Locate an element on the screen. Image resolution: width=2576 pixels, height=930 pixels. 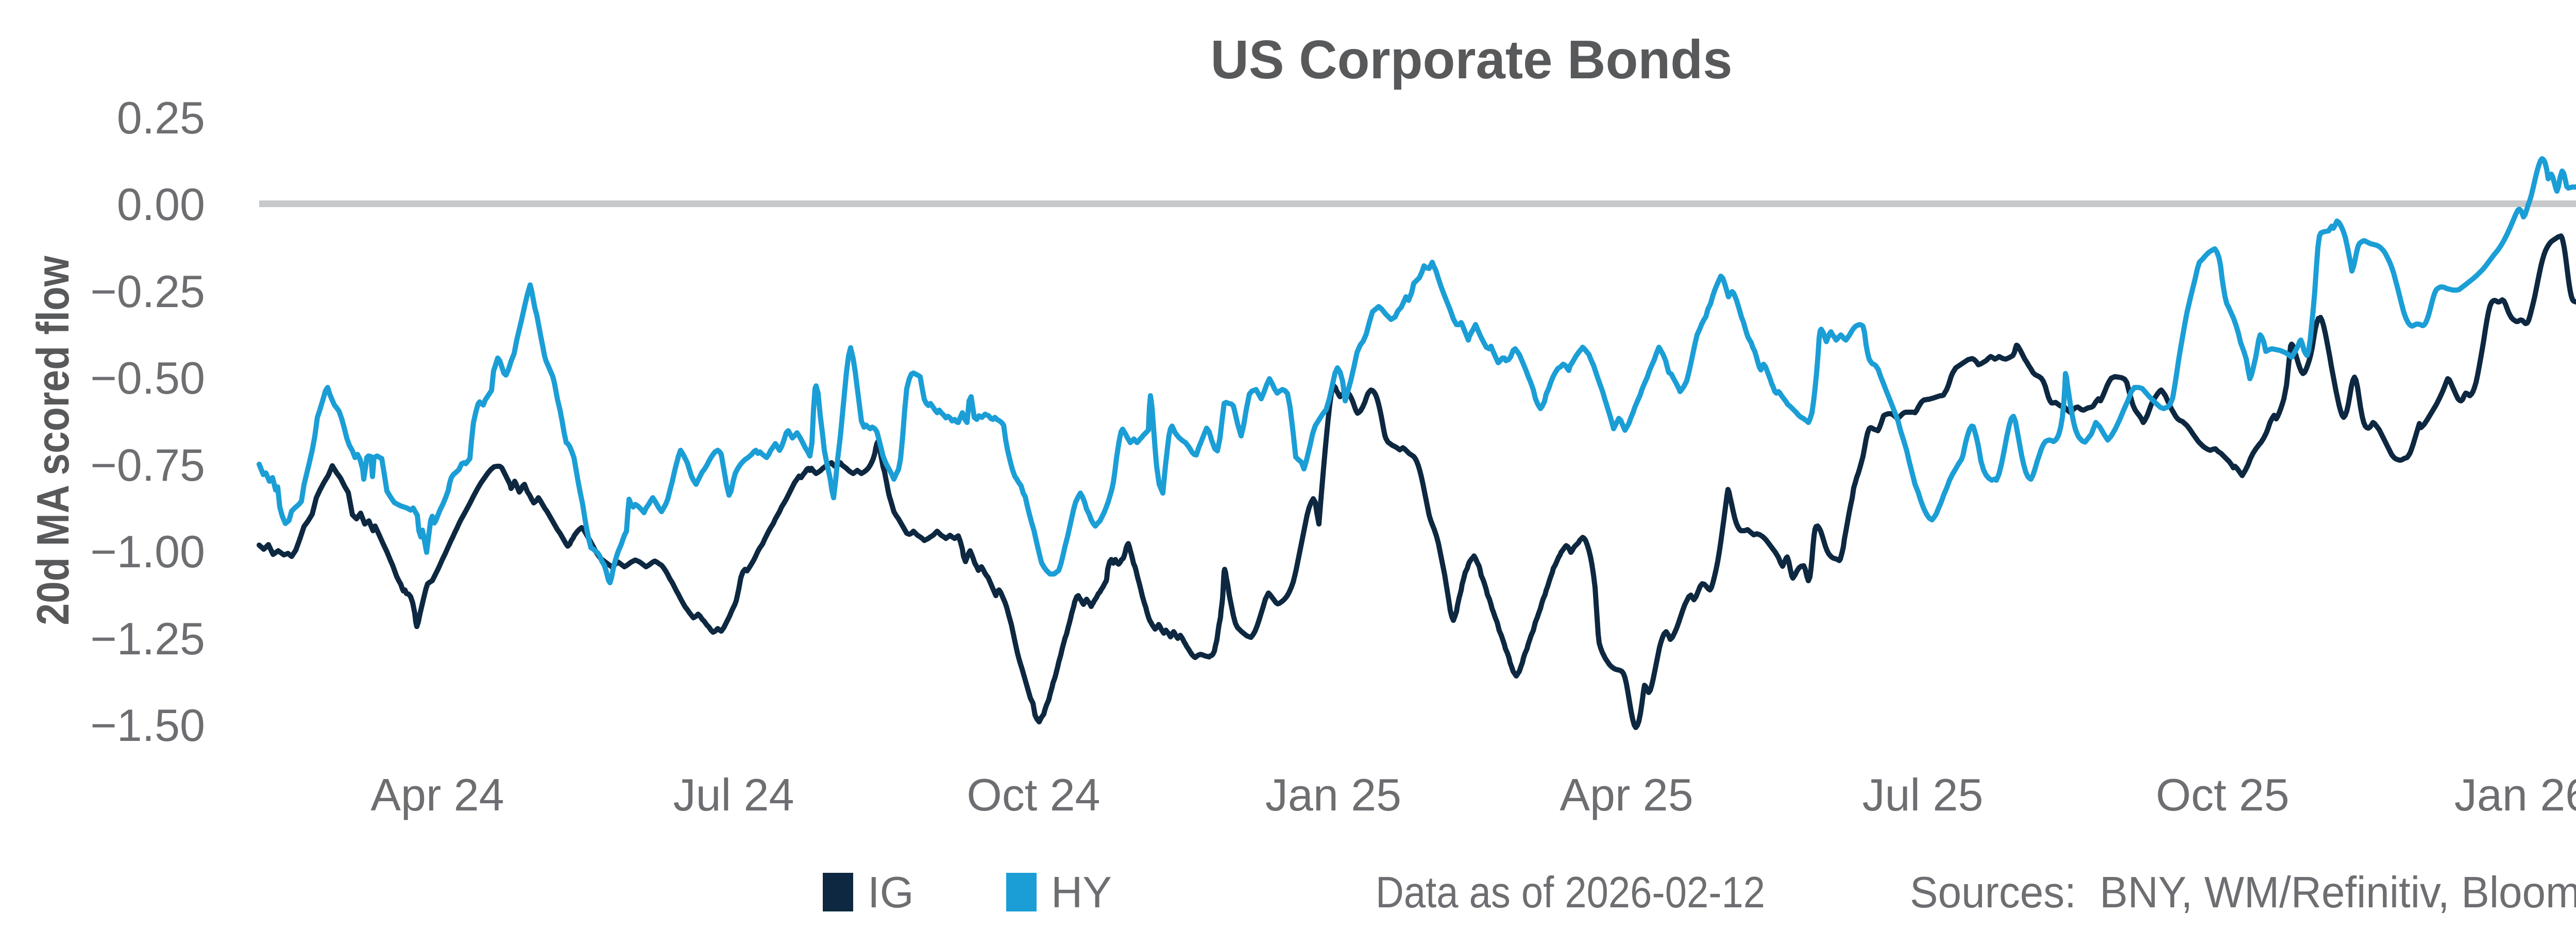
svg-text: Jan 25 is located at coordinates (1333, 794).